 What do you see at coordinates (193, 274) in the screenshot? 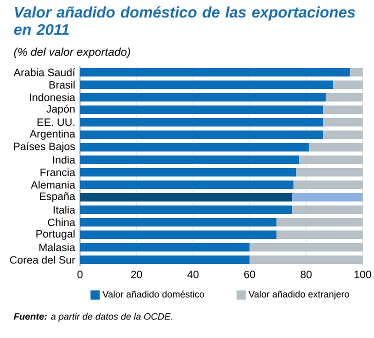
I see `x-tick-label: 40` at bounding box center [193, 274].